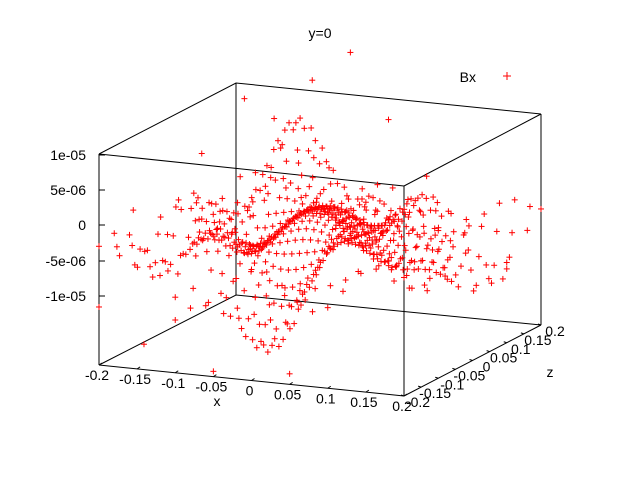 The height and width of the screenshot is (480, 640). I want to click on box-front-top, so click(251, 170).